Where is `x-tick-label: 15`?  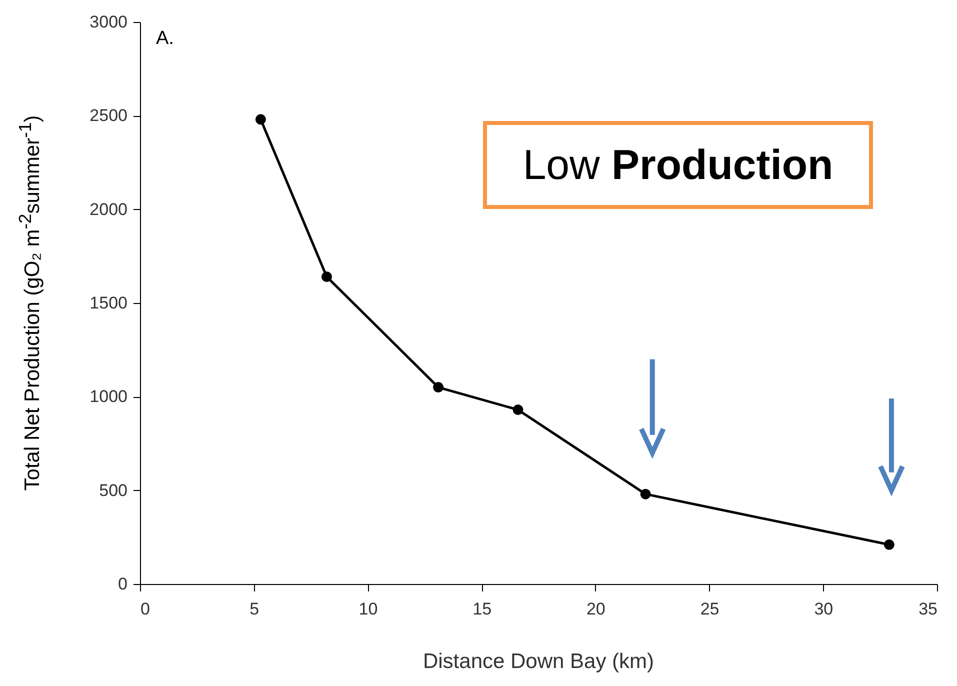 x-tick-label: 15 is located at coordinates (482, 609).